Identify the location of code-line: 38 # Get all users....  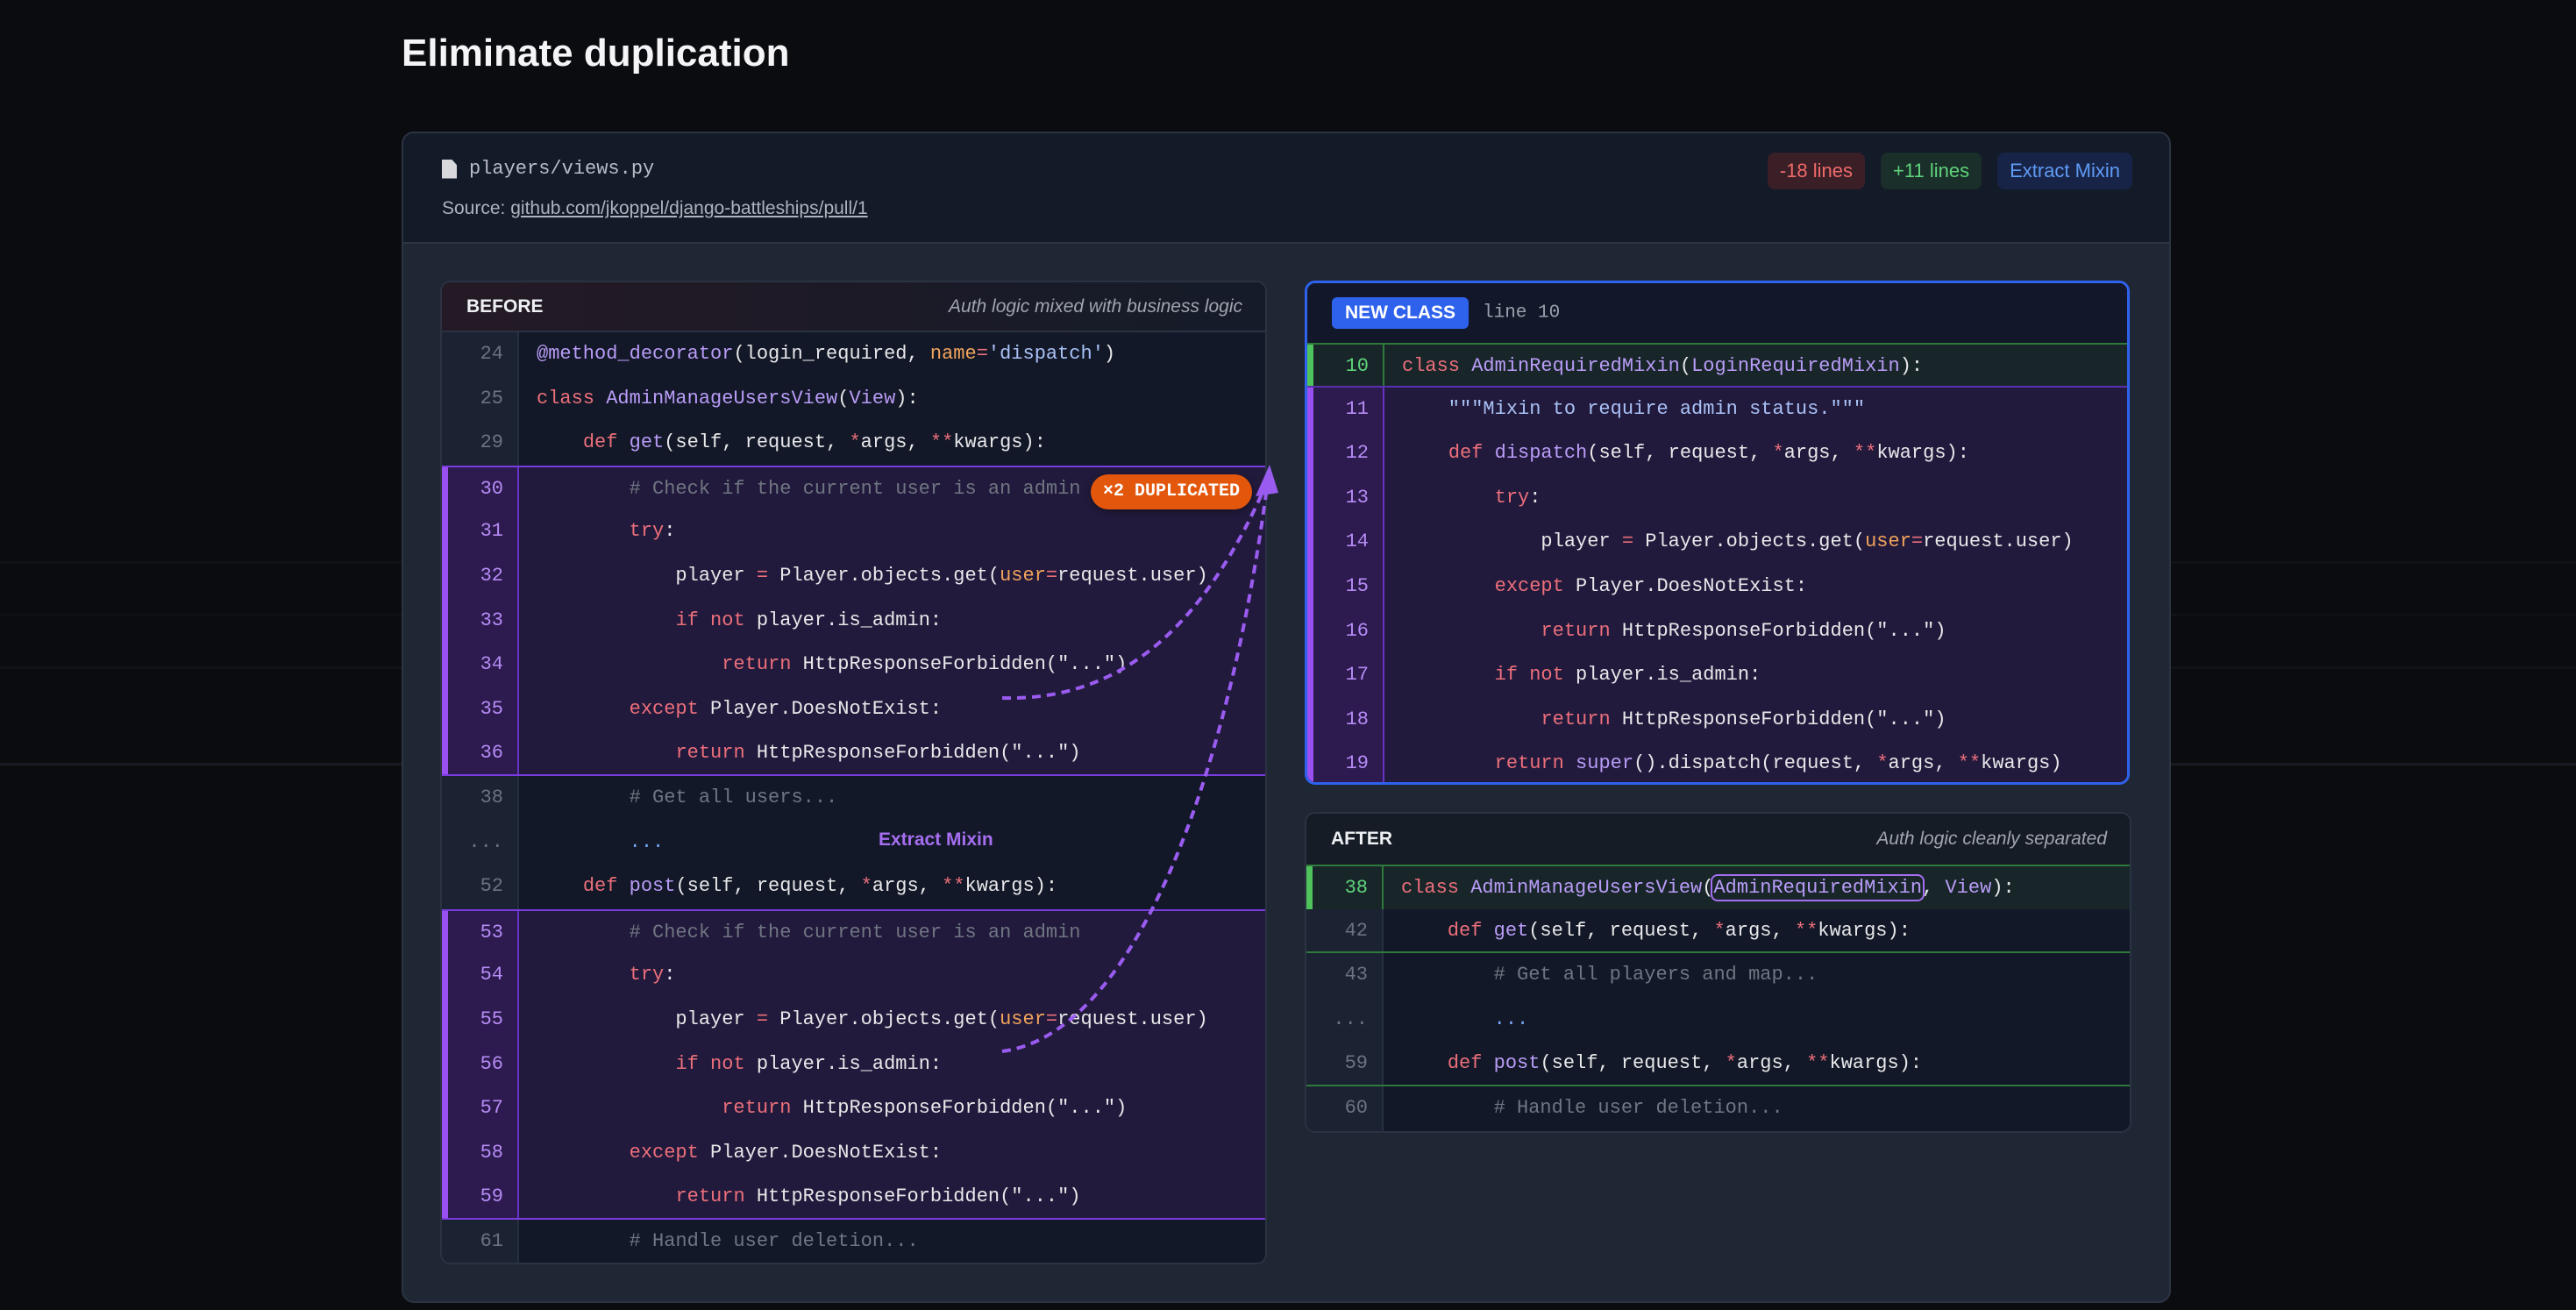
(853, 798).